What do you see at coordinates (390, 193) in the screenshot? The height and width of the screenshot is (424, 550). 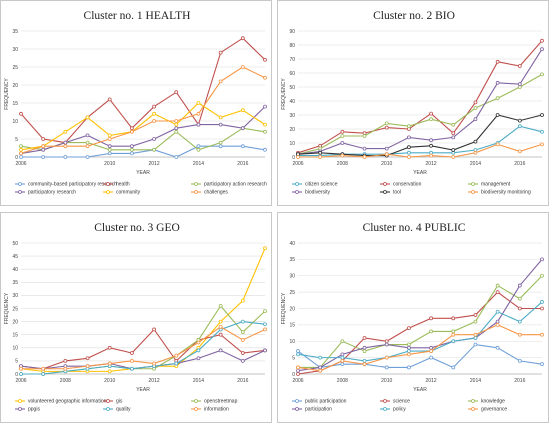 I see `legend-item: tool` at bounding box center [390, 193].